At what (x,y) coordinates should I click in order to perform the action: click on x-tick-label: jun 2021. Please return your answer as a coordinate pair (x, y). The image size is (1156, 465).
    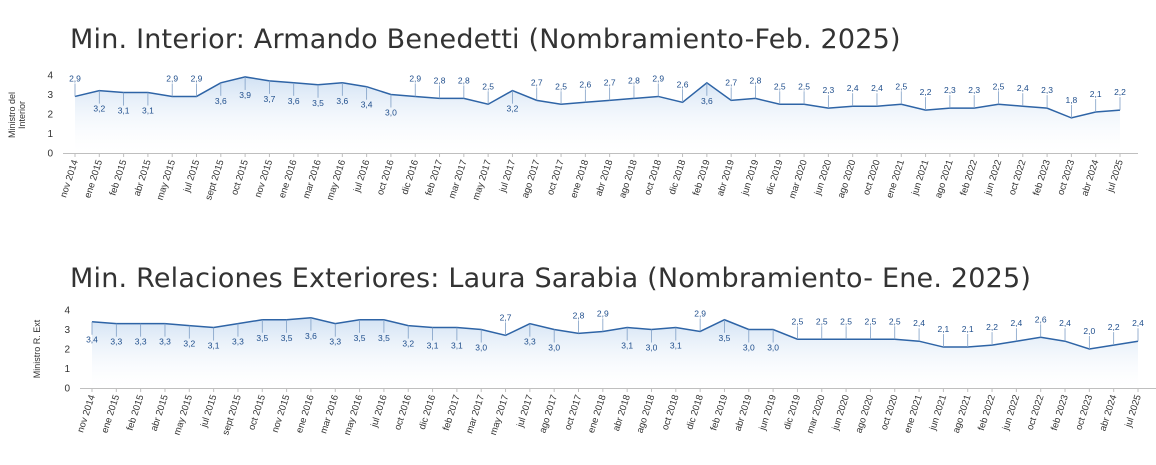
    Looking at the image, I should click on (938, 413).